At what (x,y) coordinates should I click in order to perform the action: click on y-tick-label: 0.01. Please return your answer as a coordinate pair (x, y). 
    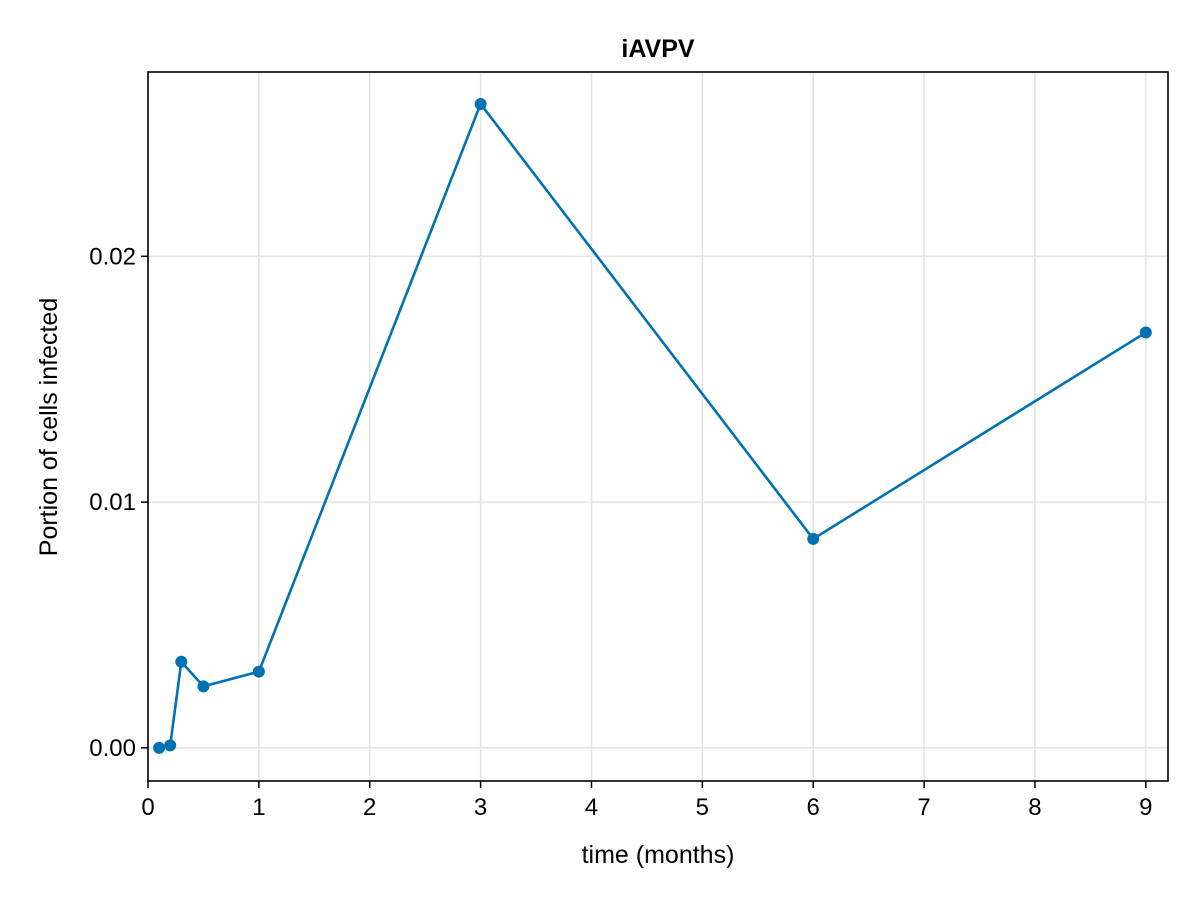
    Looking at the image, I should click on (112, 502).